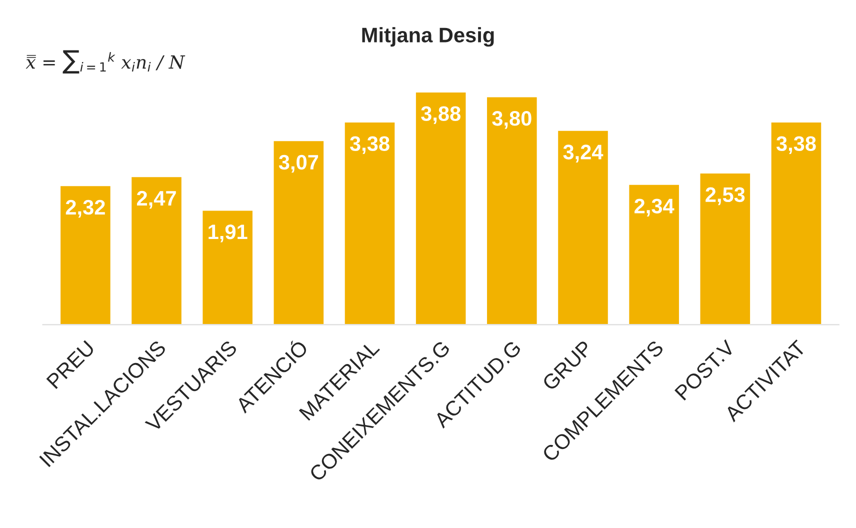  I want to click on data-label: 3,24, so click(583, 153).